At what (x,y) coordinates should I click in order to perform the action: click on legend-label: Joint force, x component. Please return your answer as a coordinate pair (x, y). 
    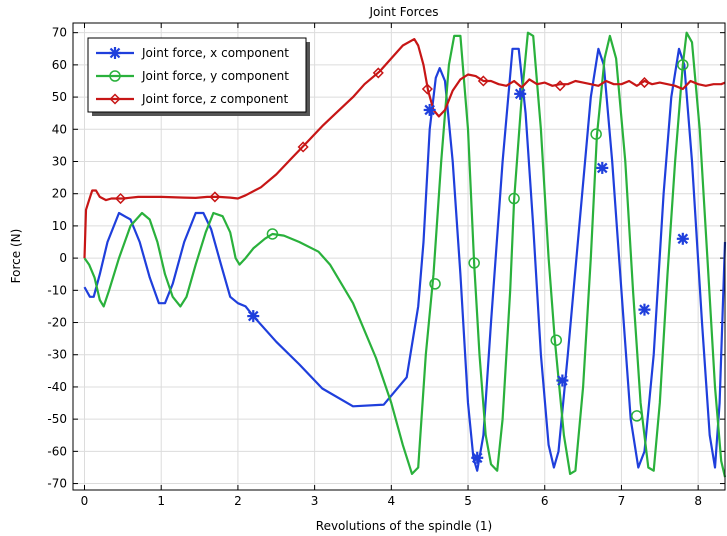
    Looking at the image, I should click on (215, 53).